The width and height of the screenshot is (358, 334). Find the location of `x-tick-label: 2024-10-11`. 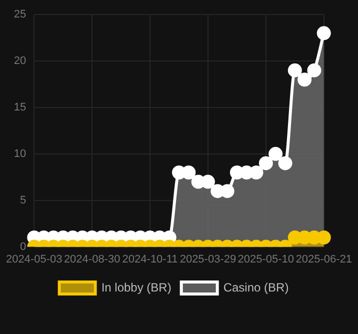

x-tick-label: 2024-10-11 is located at coordinates (150, 259).